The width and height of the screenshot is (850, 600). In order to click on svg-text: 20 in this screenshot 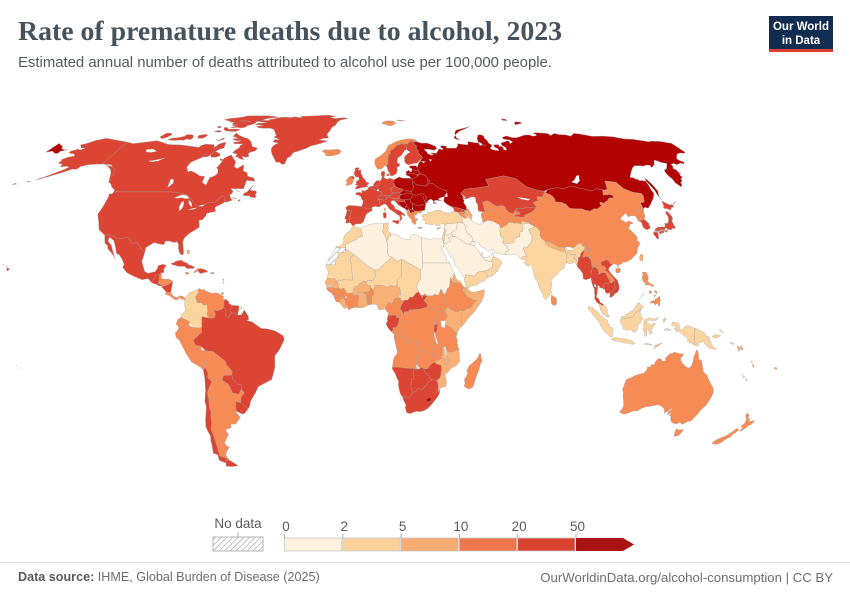, I will do `click(519, 526)`.